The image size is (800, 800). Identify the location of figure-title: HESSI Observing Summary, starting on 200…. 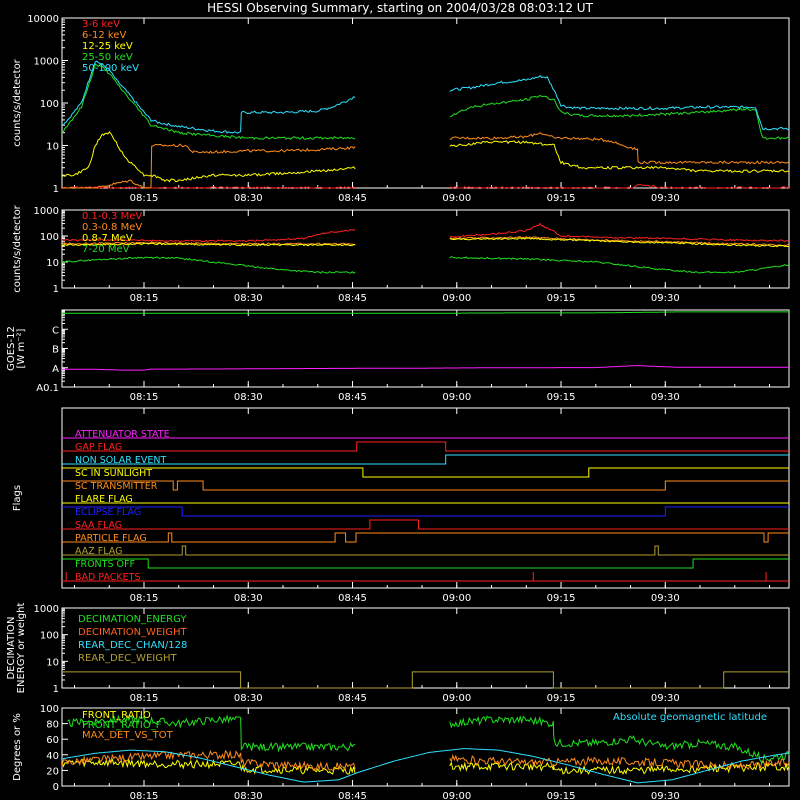
(400, 8).